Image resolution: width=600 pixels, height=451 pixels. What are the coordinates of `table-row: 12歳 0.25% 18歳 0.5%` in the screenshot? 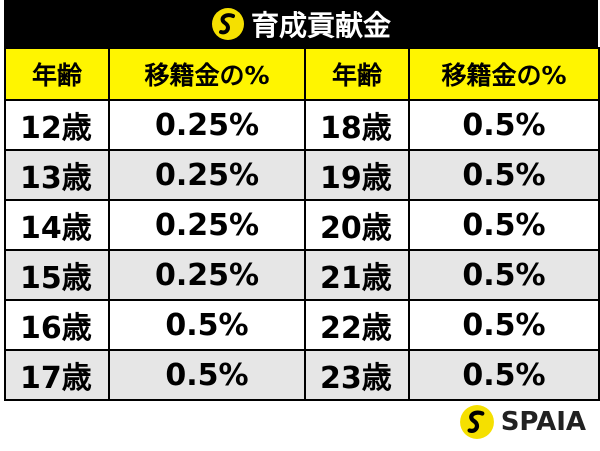 It's located at (302, 125).